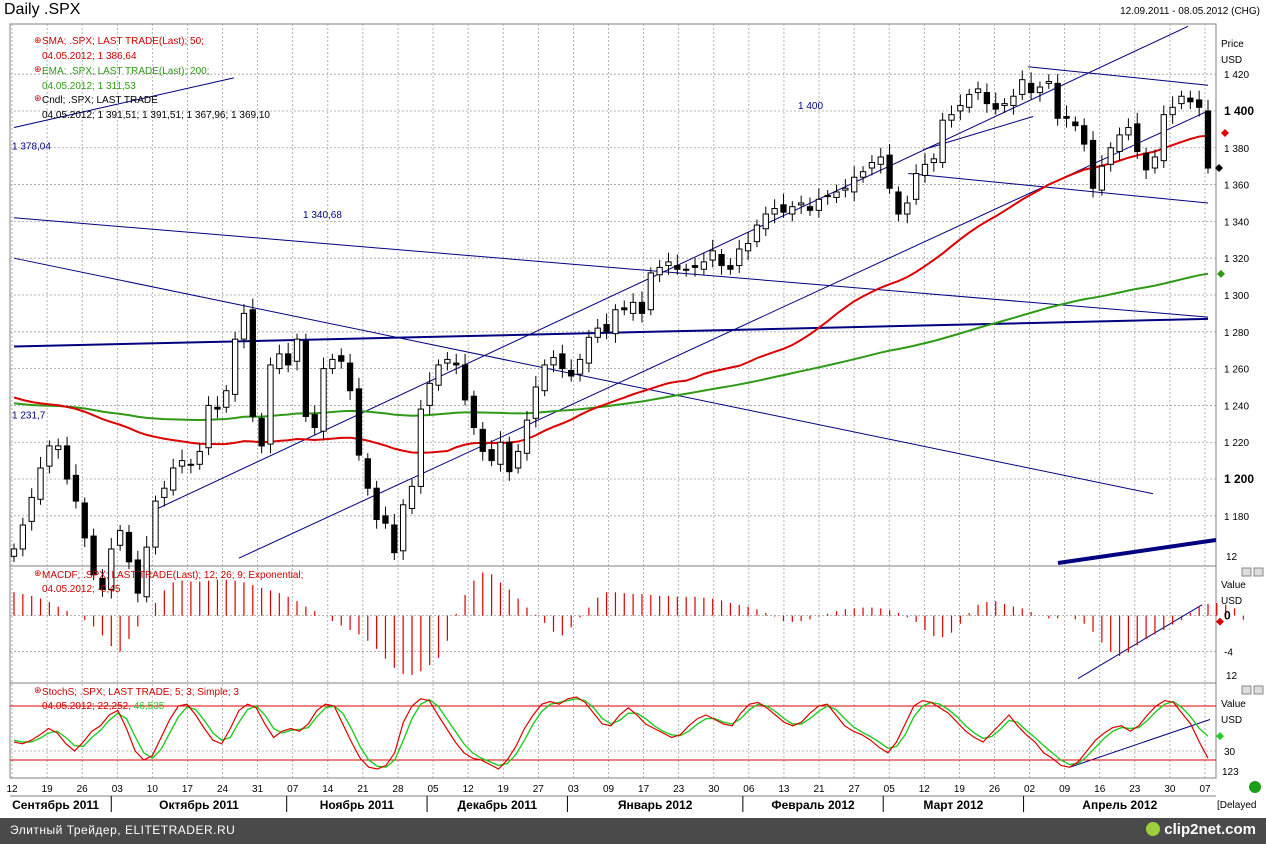 The width and height of the screenshot is (1266, 844). Describe the element at coordinates (38, 690) in the screenshot. I see `legend-stoch-icon: ⊕` at that location.